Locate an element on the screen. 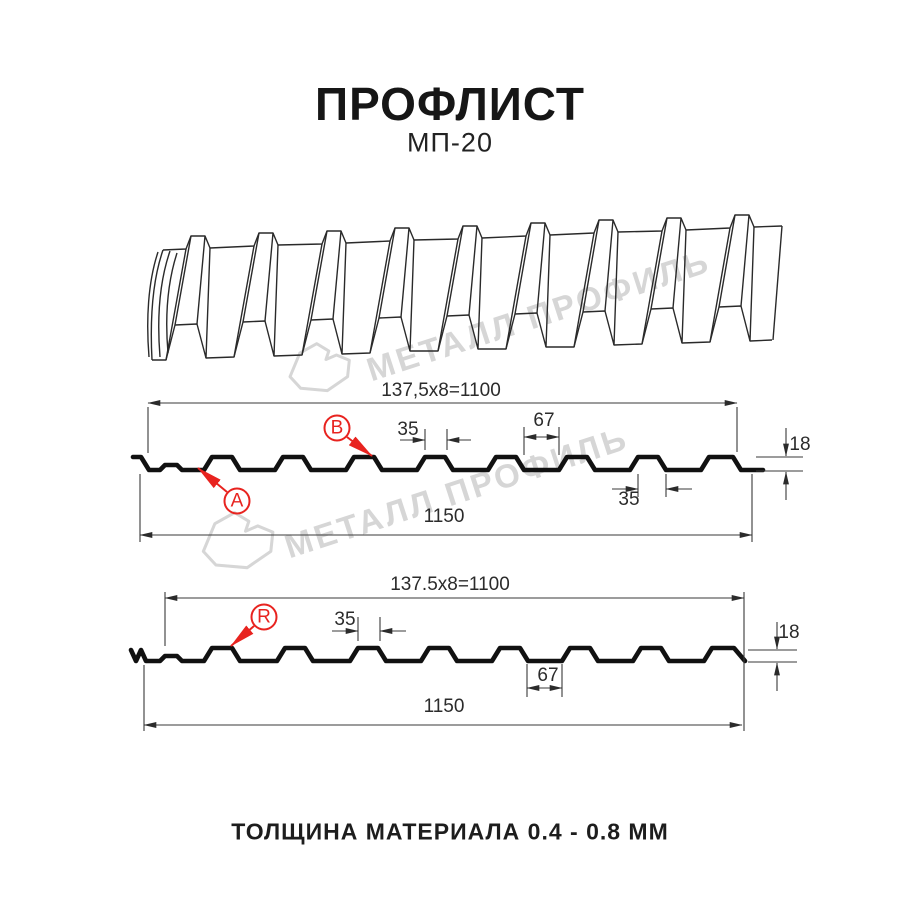 This screenshot has width=900, height=900. profile-bottom-dimension-lines is located at coordinates (470, 661).